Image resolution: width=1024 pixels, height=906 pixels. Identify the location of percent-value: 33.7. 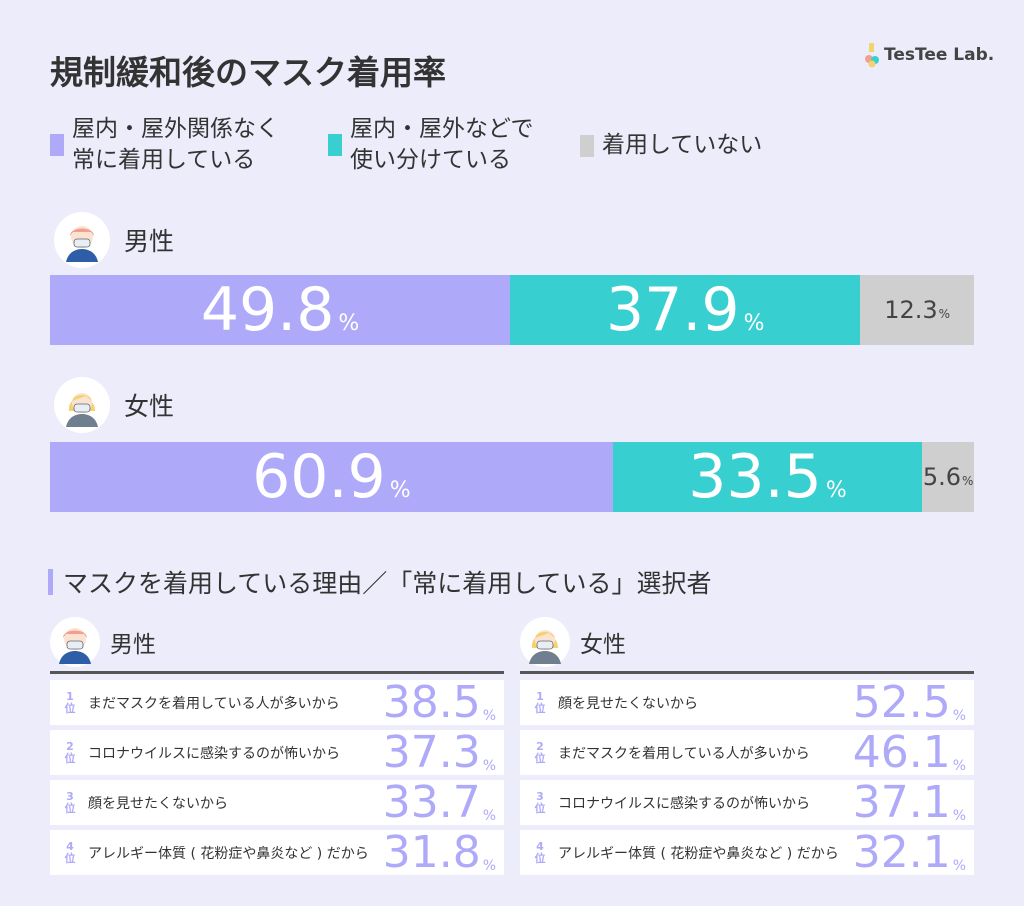
(431, 802).